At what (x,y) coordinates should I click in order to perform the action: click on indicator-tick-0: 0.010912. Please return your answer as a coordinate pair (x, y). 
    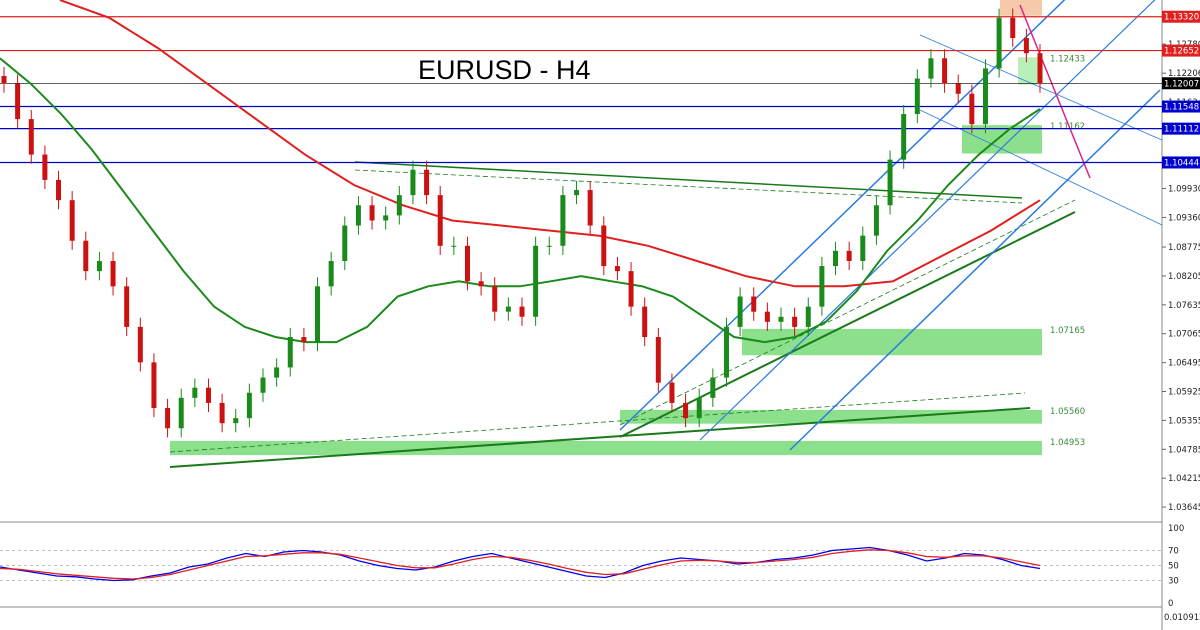
    Looking at the image, I should click on (1182, 618).